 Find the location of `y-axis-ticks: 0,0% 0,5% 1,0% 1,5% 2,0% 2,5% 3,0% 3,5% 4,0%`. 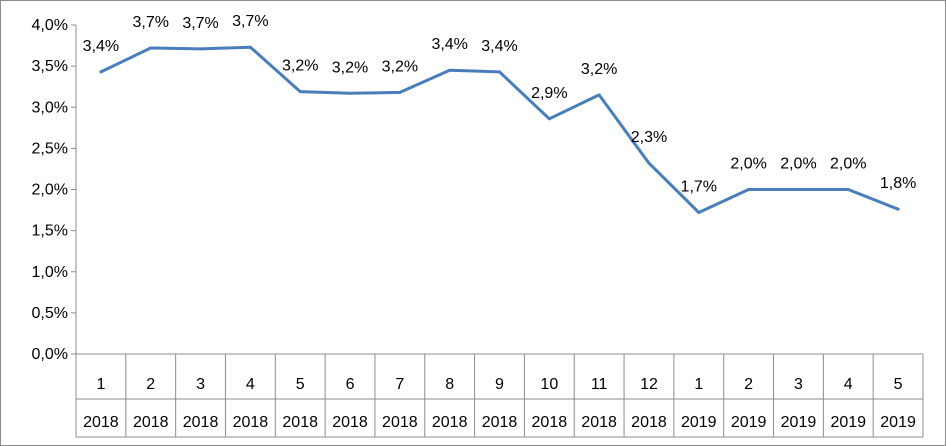

y-axis-ticks: 0,0% 0,5% 1,0% 1,5% 2,0% 2,5% 3,0% 3,5% 4,0% is located at coordinates (54, 190).